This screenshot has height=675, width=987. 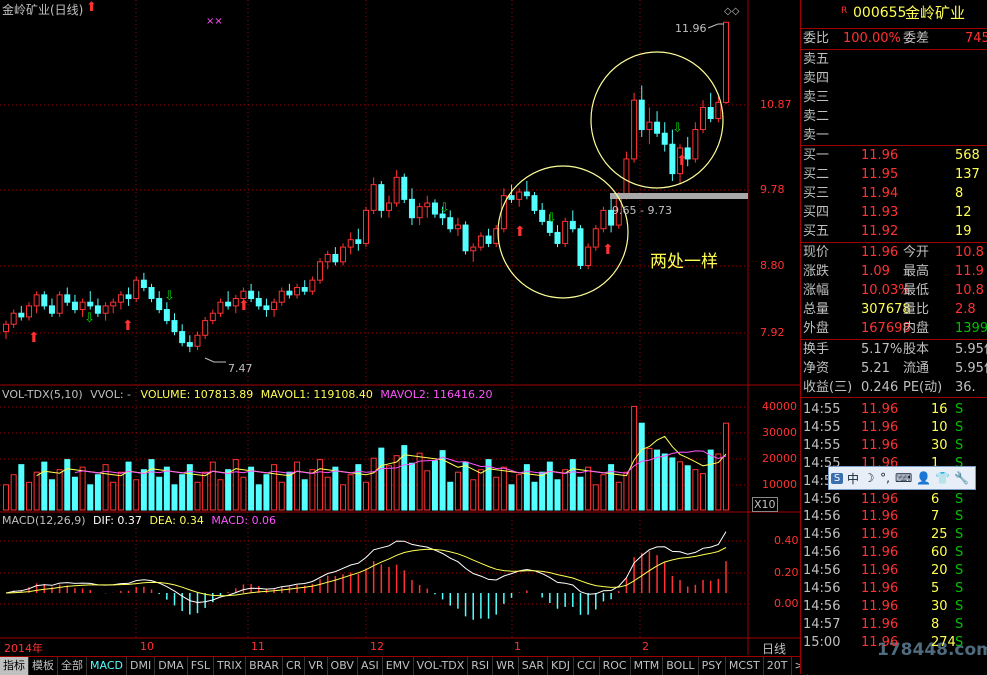 I want to click on fund-value: 5.21, so click(x=875, y=368).